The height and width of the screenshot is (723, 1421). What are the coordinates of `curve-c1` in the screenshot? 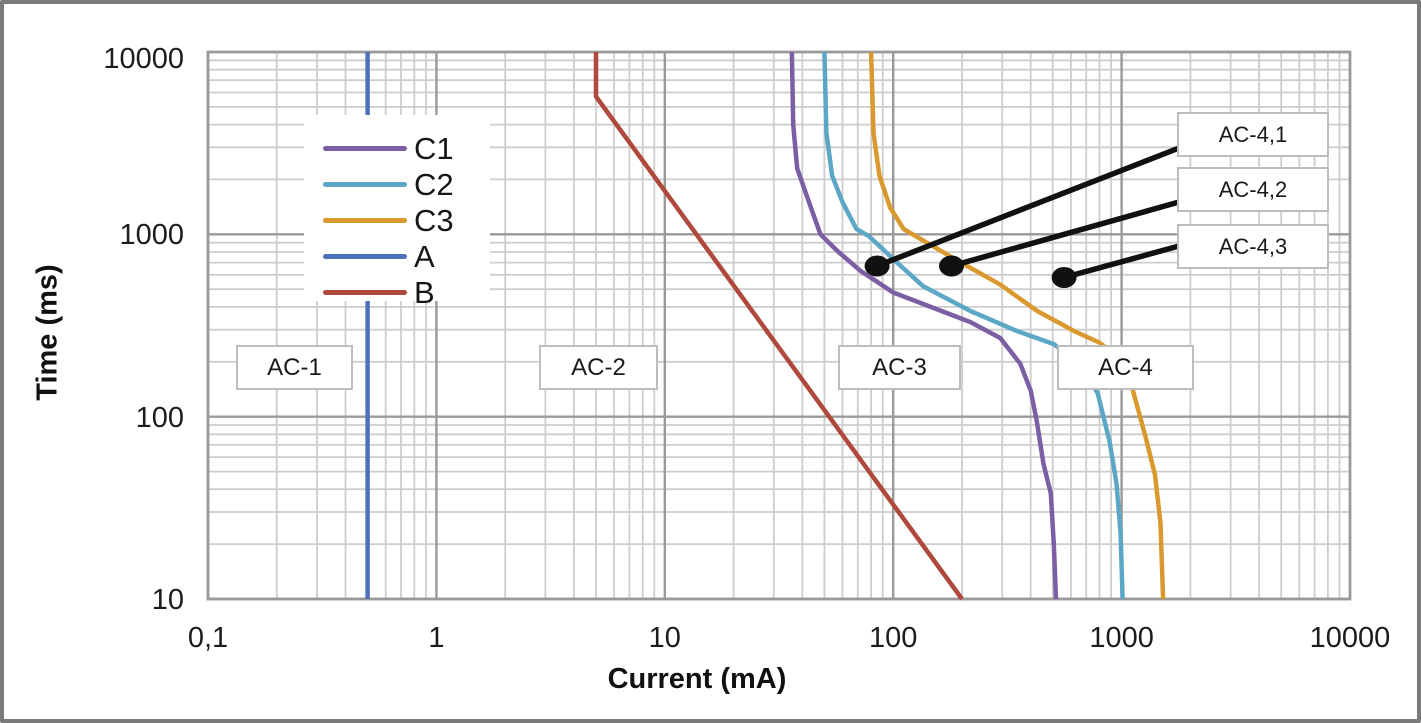 It's located at (924, 325).